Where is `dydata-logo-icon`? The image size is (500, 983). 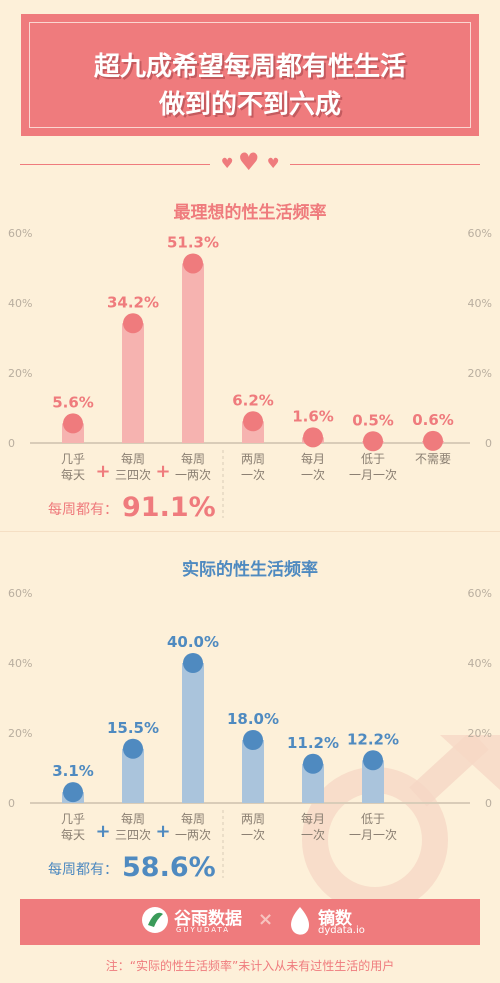
dydata-logo-icon is located at coordinates (300, 921).